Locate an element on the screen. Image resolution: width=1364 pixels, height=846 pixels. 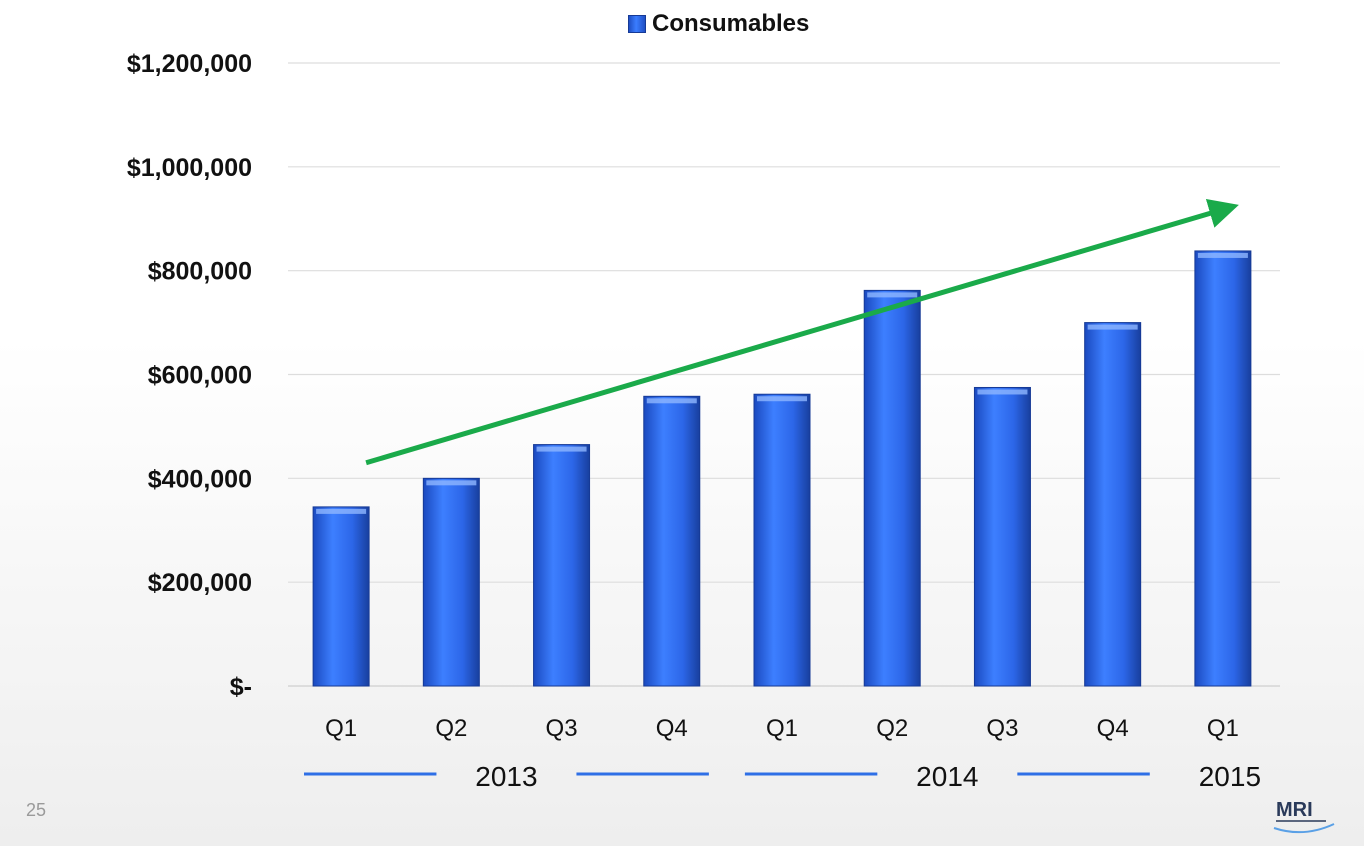
y-tick-label: $200,000 is located at coordinates (200, 583).